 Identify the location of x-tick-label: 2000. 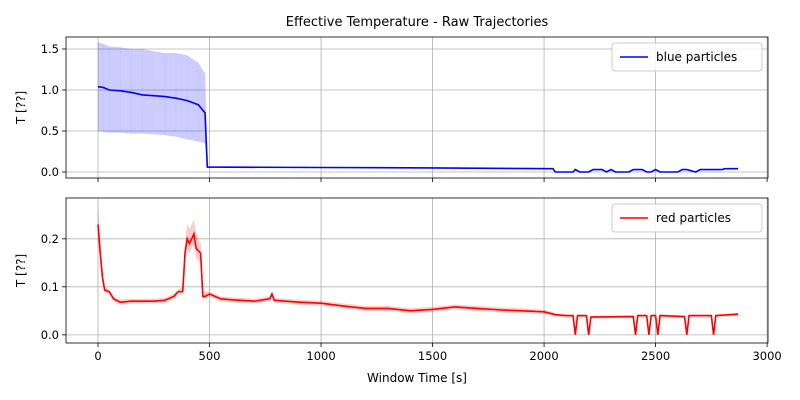
(543, 356).